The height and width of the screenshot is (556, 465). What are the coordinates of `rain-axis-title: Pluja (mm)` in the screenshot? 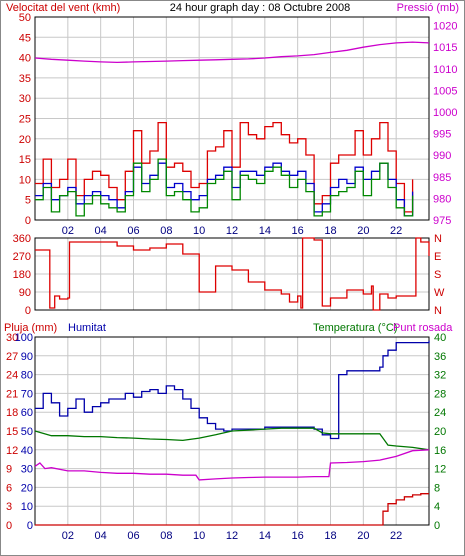 It's located at (30, 328).